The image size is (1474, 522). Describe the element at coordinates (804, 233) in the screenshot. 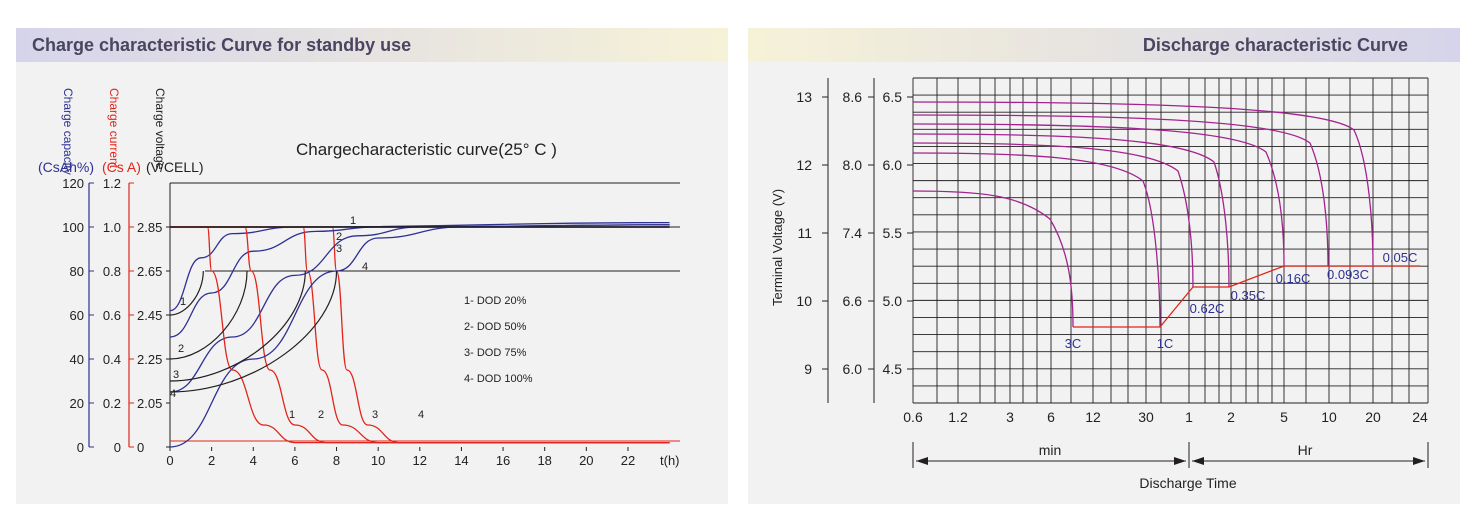

I see `y-tick-label-12V: 11` at that location.